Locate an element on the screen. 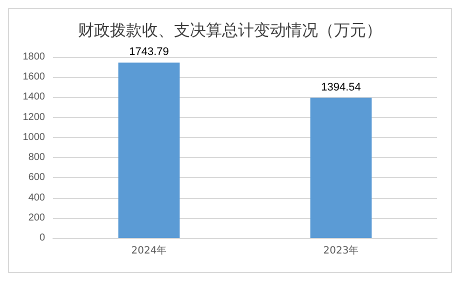 This screenshot has height=281, width=460. chart-title: 财政拨款收、支决算总计变动情况（万元） is located at coordinates (230, 30).